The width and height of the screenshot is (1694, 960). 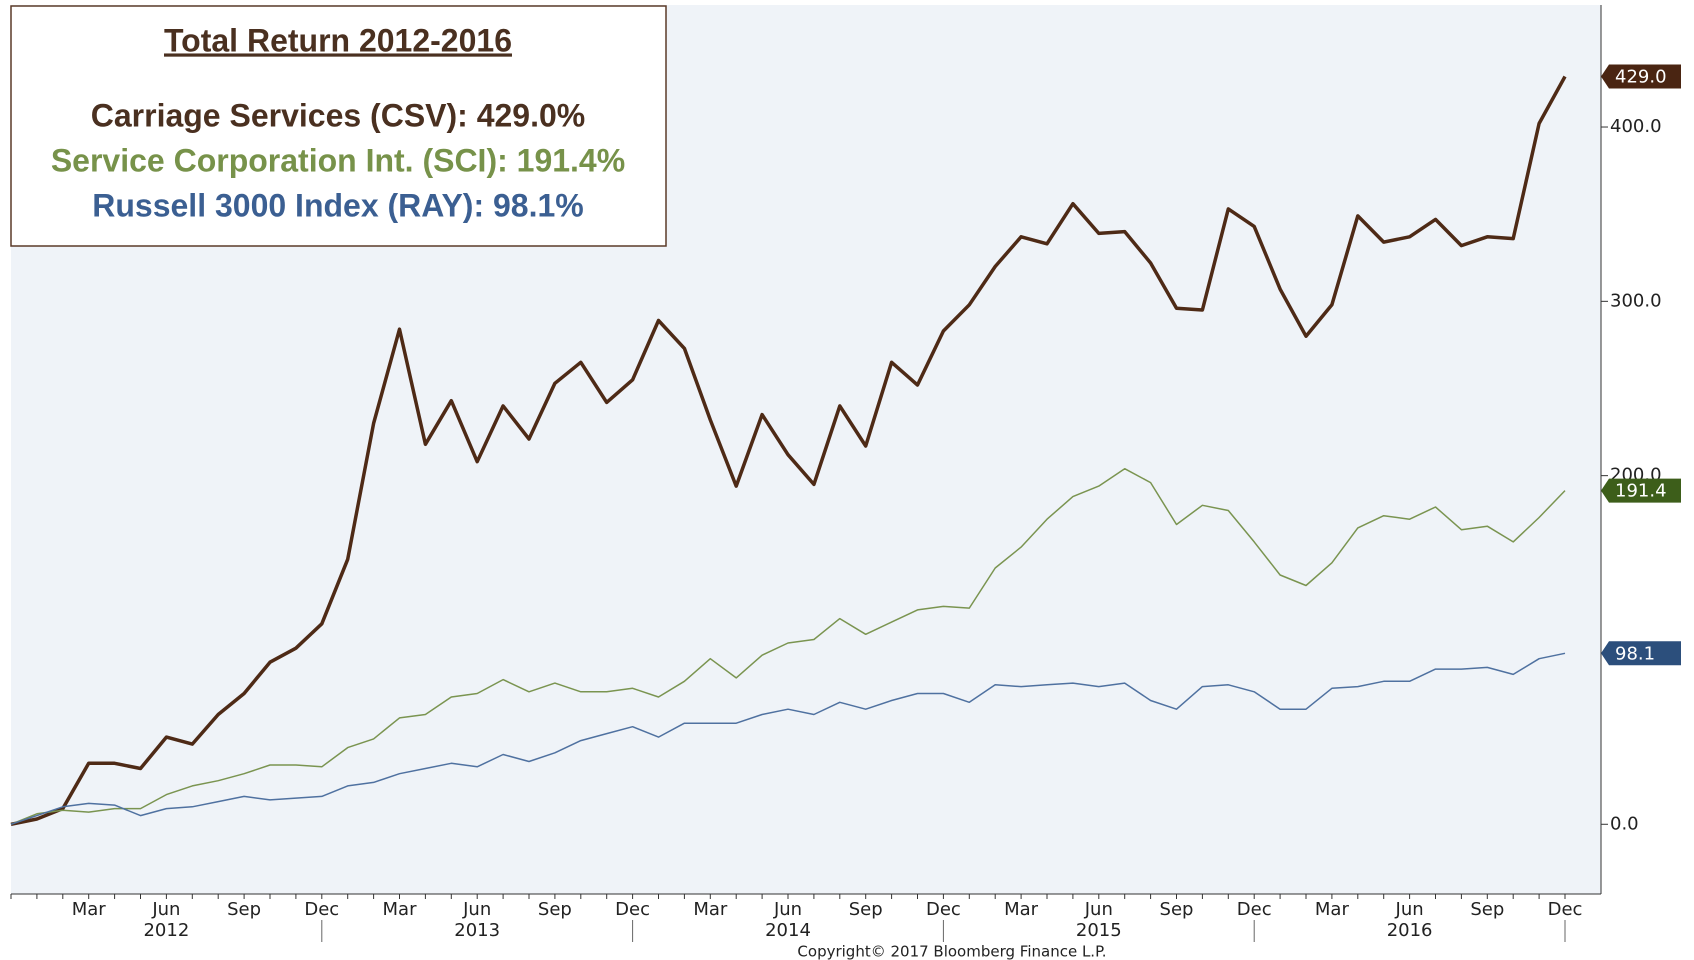 I want to click on year-label: 2015, so click(x=1099, y=930).